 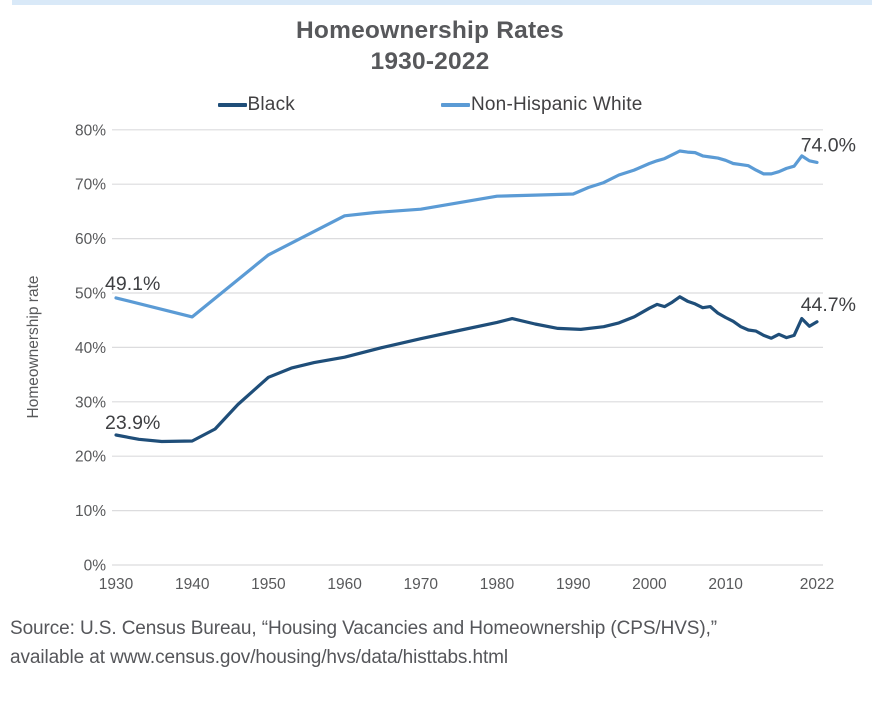 What do you see at coordinates (90, 457) in the screenshot?
I see `y-tick-label: 20%` at bounding box center [90, 457].